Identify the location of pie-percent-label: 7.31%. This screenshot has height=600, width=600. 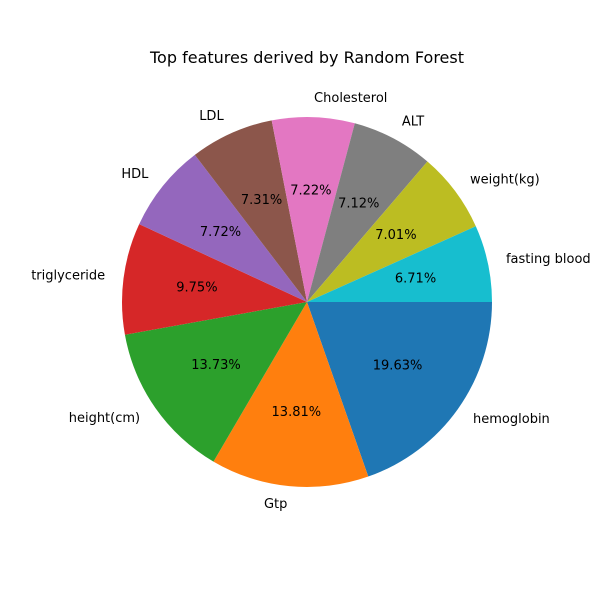
(261, 200).